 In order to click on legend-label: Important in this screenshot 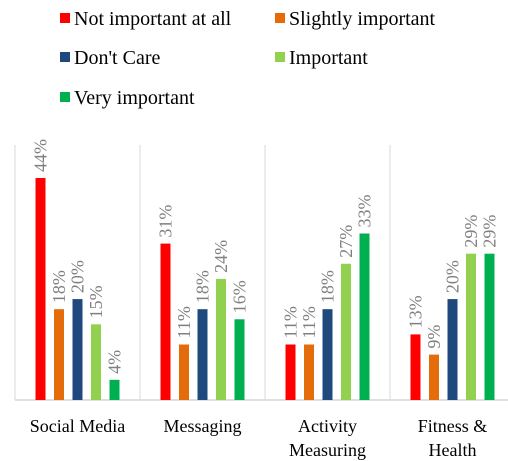, I will do `click(328, 58)`.